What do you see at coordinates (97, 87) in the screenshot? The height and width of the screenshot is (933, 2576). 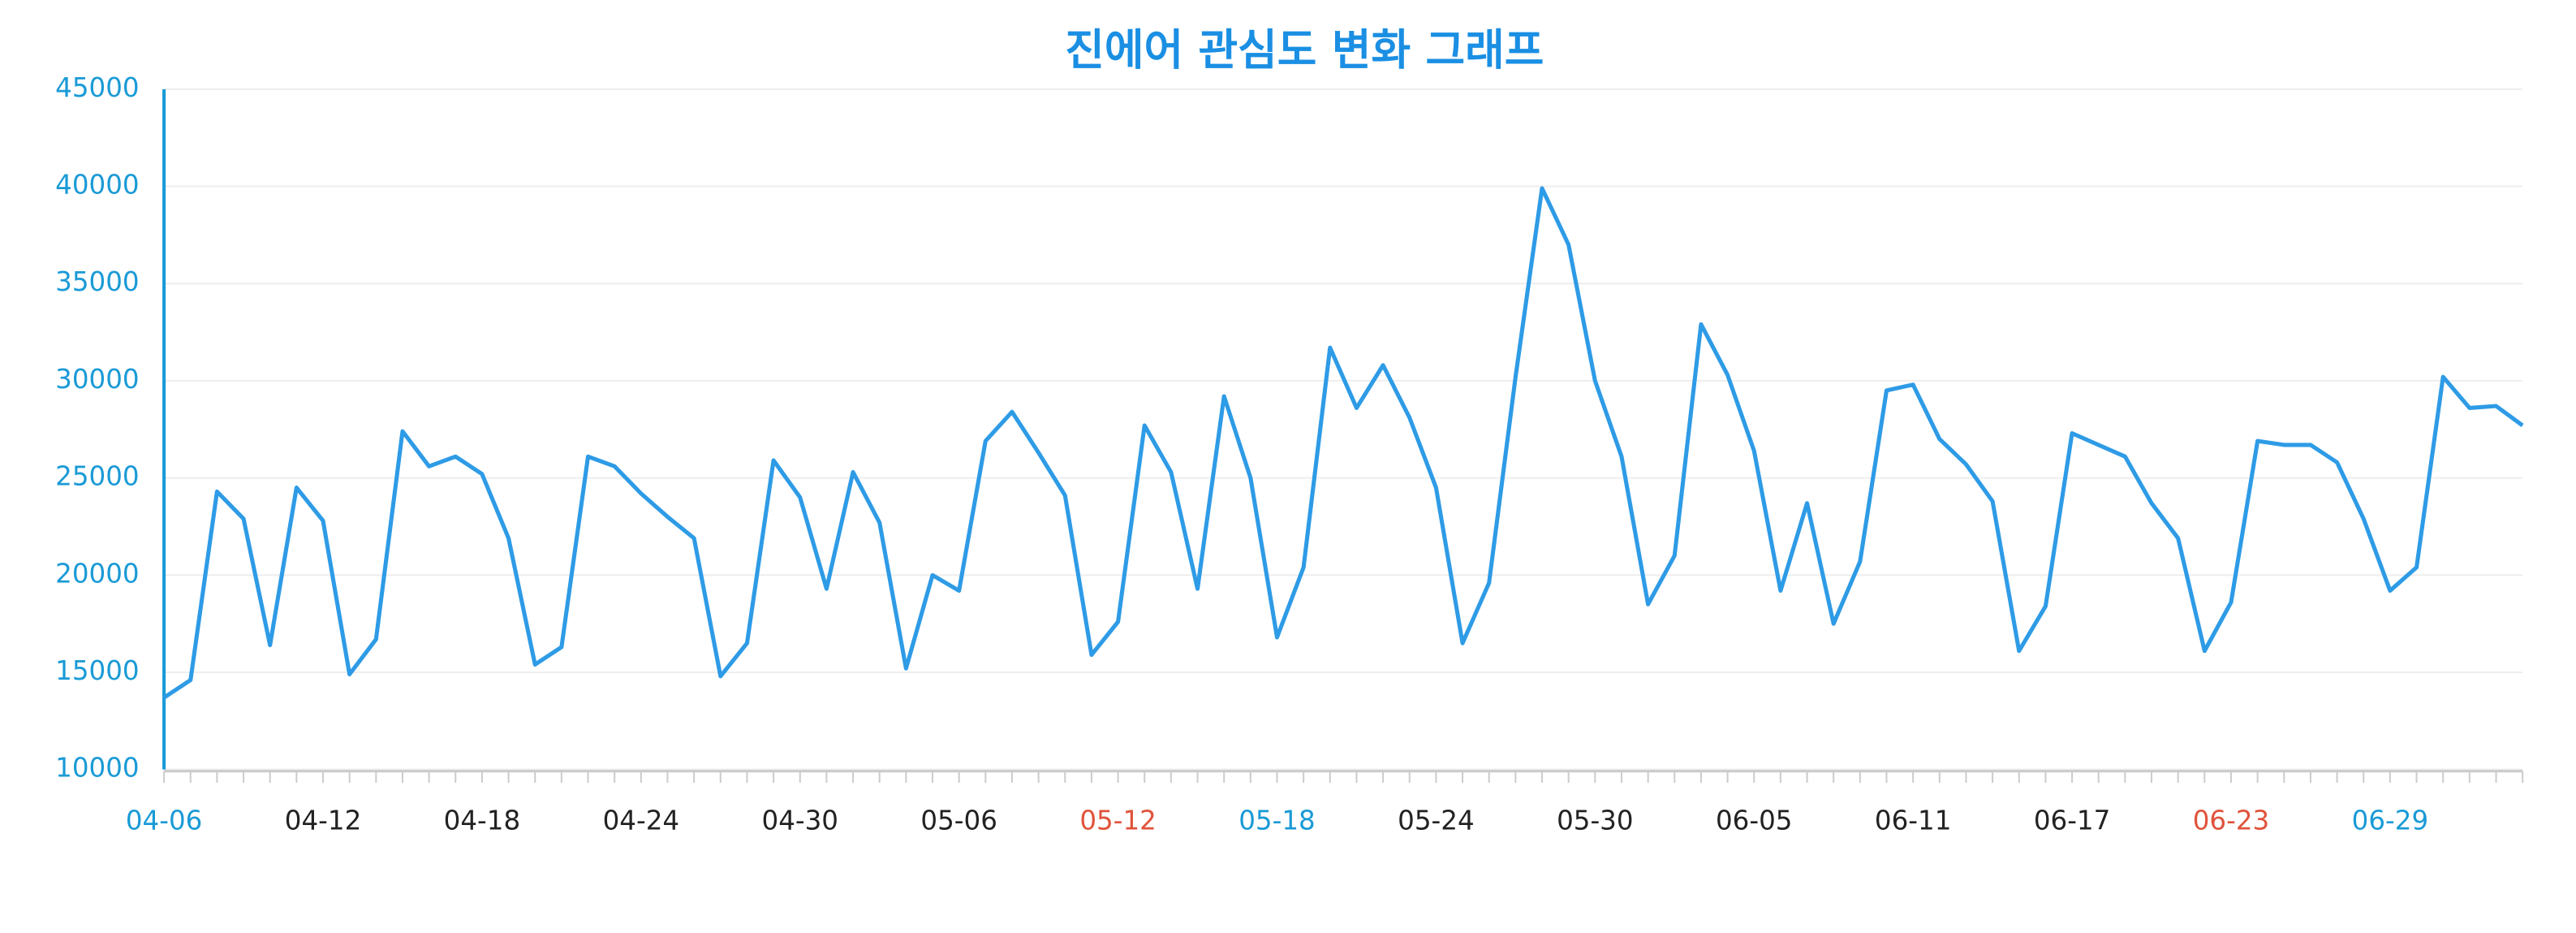 I see `y-tick-label: 45000` at bounding box center [97, 87].